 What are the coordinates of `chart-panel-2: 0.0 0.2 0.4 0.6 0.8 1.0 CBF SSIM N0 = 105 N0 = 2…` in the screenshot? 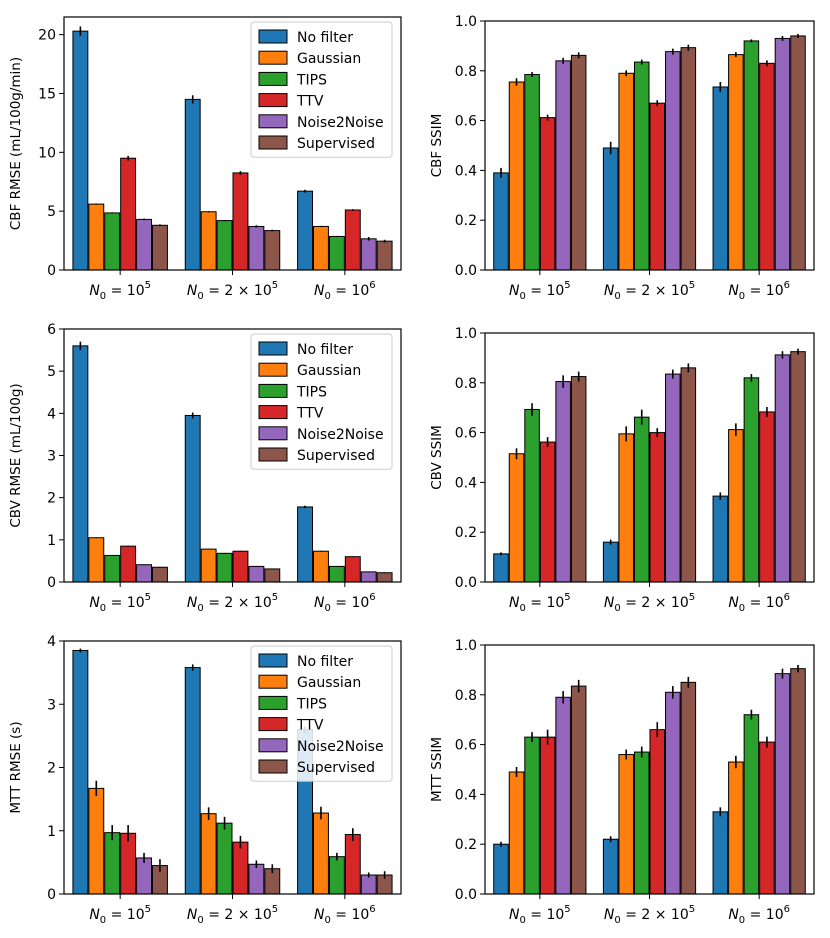 It's located at (622, 158).